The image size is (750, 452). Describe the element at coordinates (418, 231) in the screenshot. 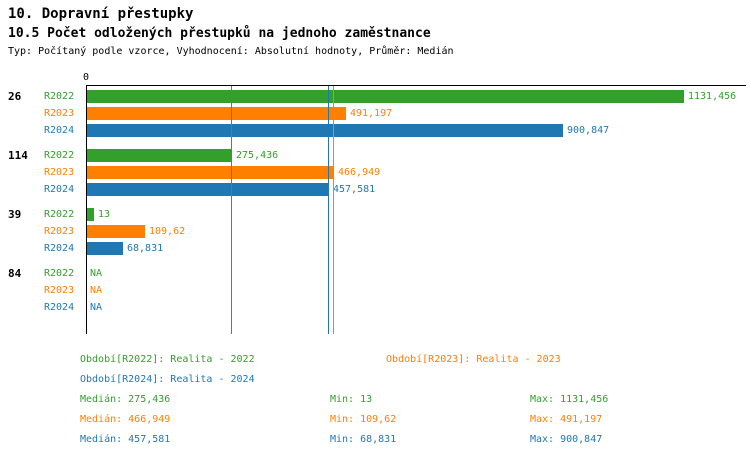

I see `bar-cell: 109,62` at that location.